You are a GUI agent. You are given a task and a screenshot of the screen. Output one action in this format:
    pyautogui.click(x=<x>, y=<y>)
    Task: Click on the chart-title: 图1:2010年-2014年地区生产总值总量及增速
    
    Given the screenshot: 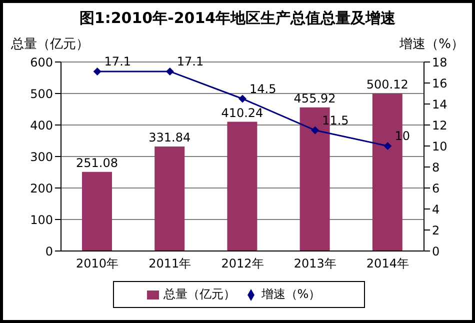 What is the action you would take?
    pyautogui.click(x=237, y=18)
    